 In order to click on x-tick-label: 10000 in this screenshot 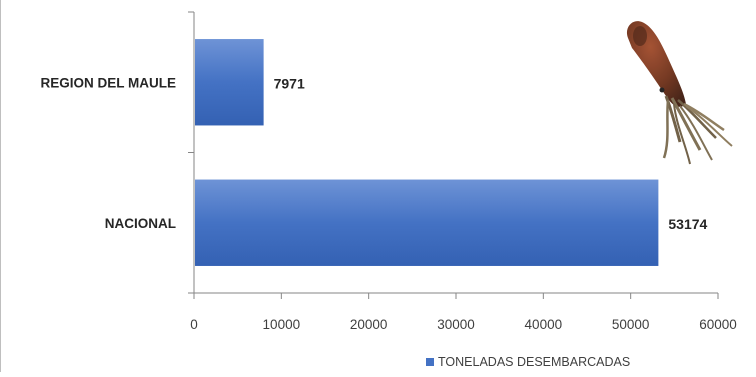, I will do `click(282, 324)`.